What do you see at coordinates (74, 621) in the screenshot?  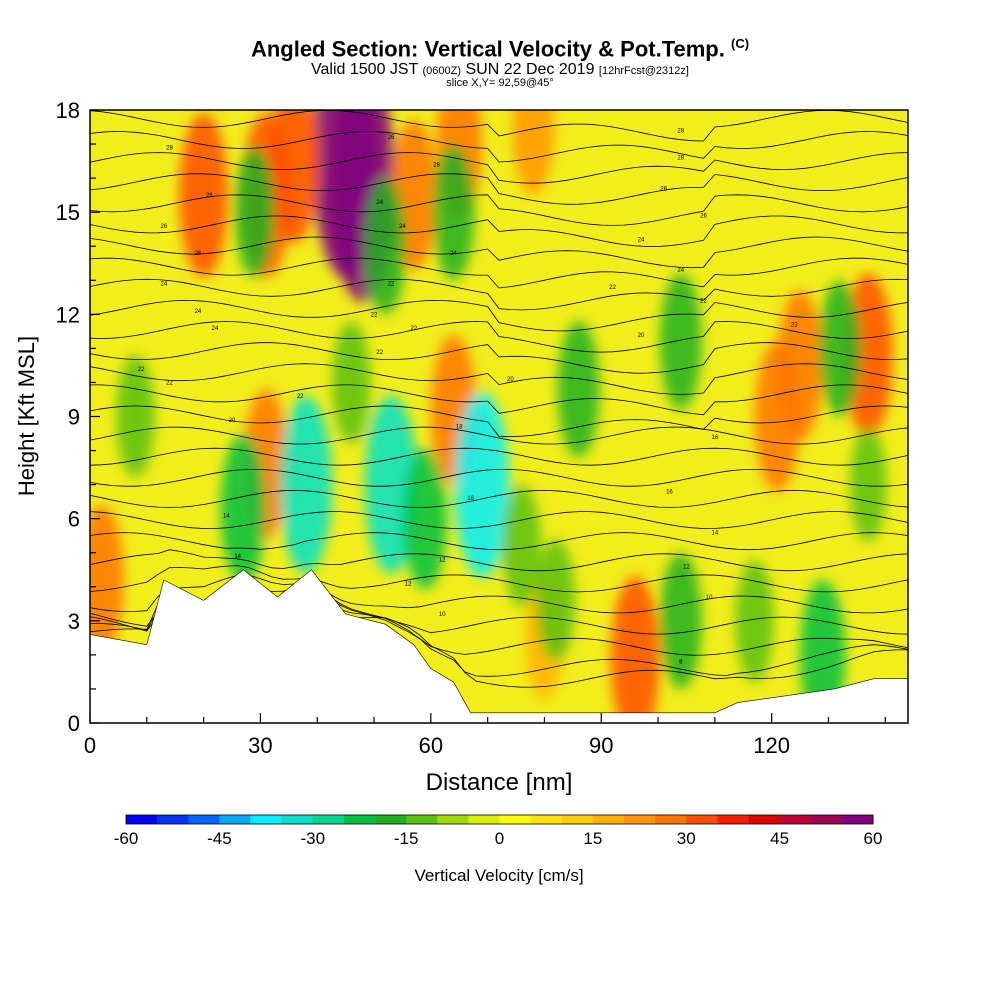 I see `y-tick-label: 3` at bounding box center [74, 621].